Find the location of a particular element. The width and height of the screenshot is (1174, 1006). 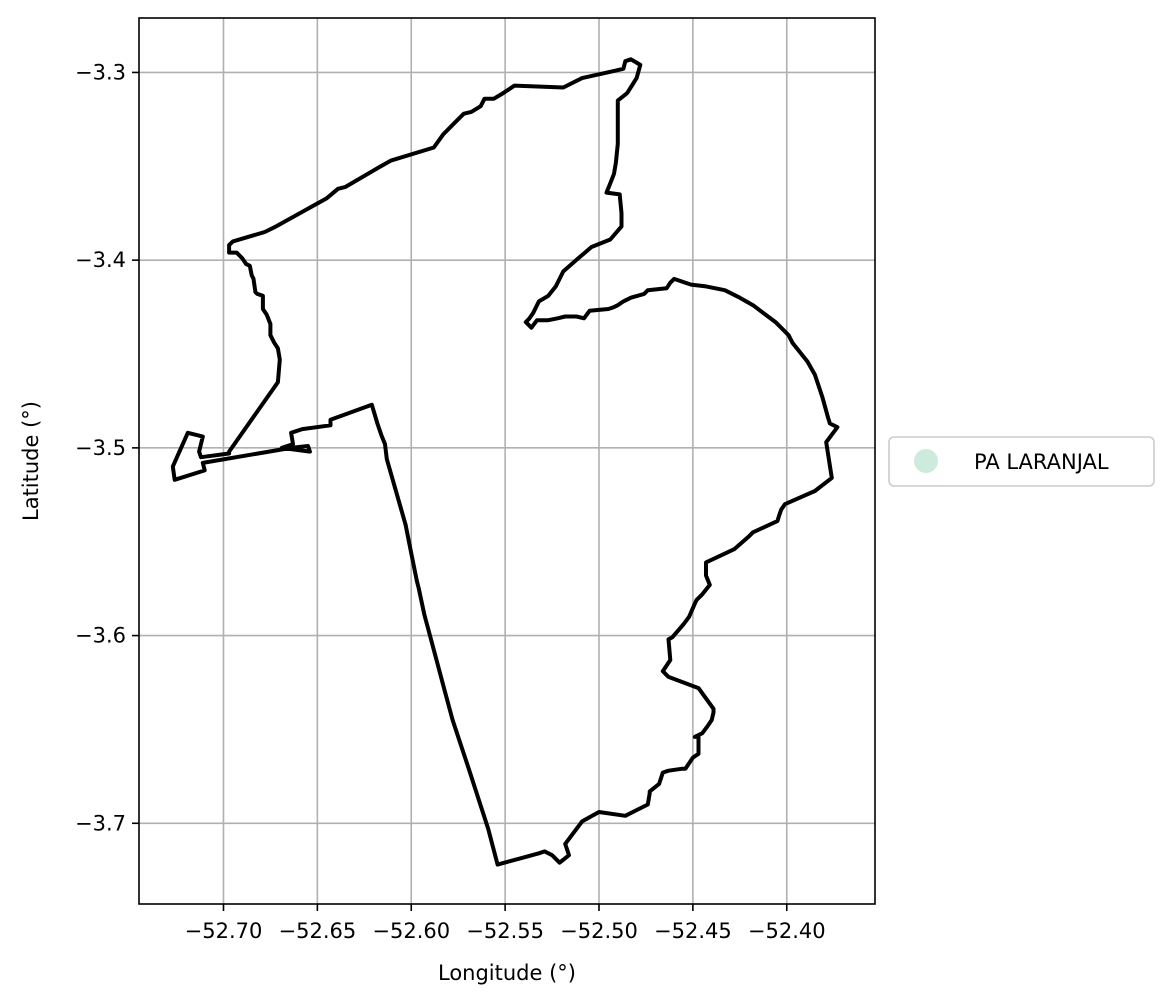

y-axis-label: Latitude (°) is located at coordinates (31, 461).